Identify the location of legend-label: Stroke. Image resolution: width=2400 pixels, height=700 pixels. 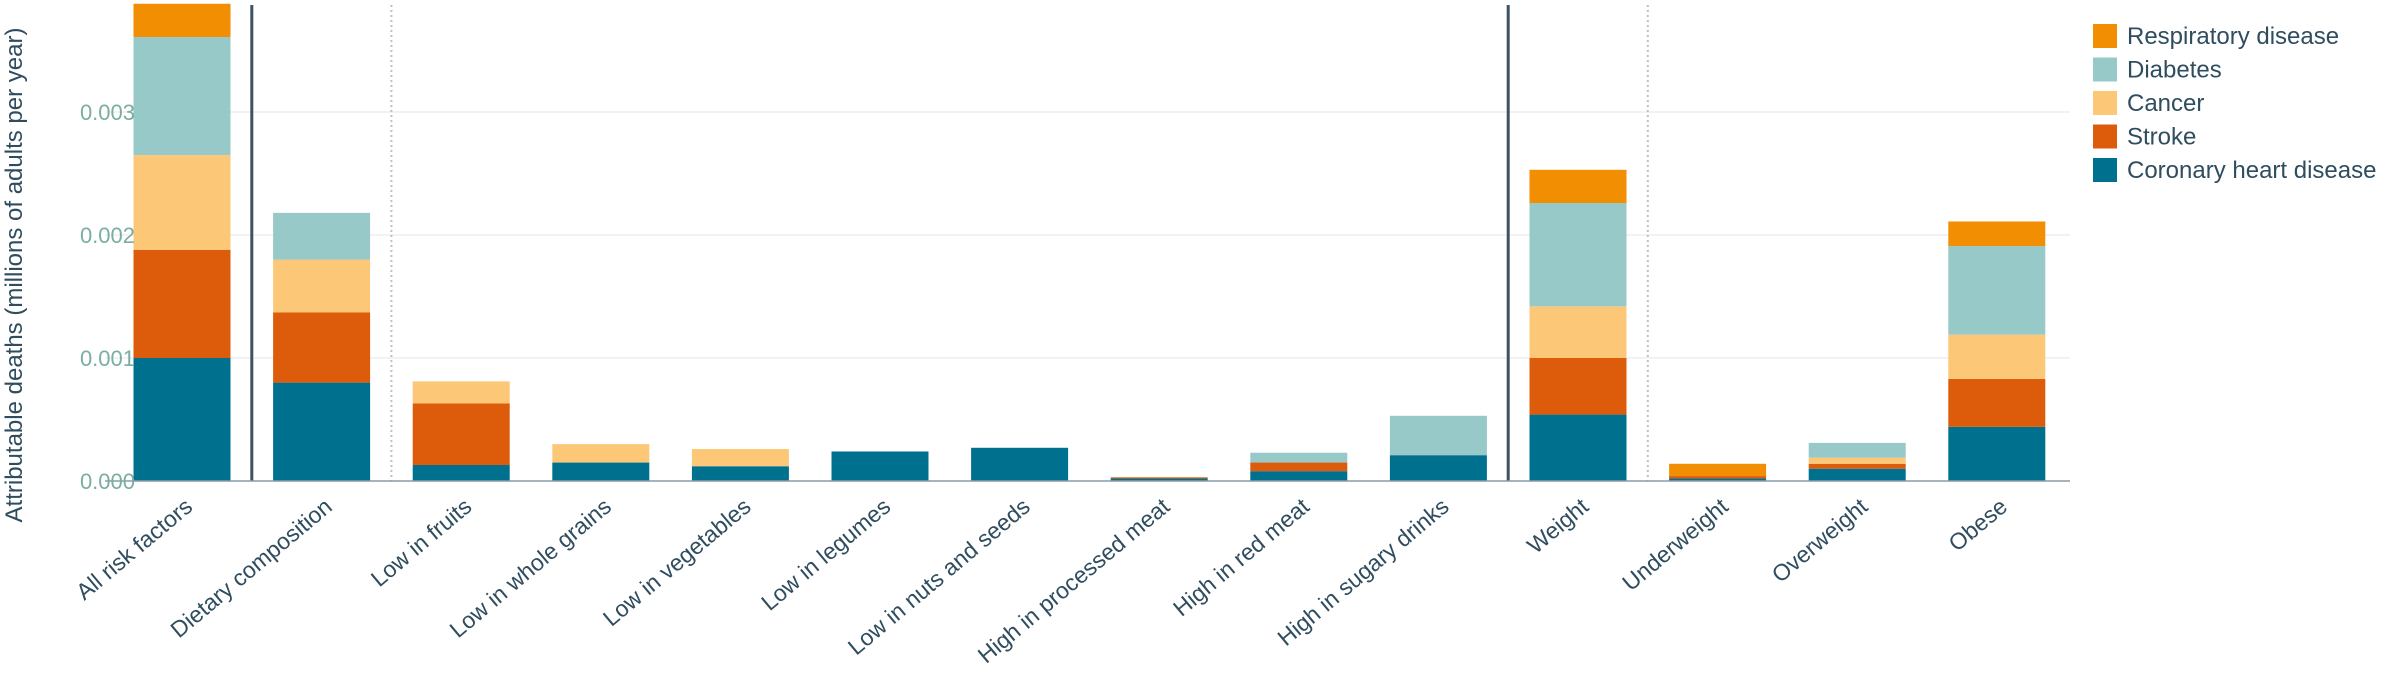
(2161, 137).